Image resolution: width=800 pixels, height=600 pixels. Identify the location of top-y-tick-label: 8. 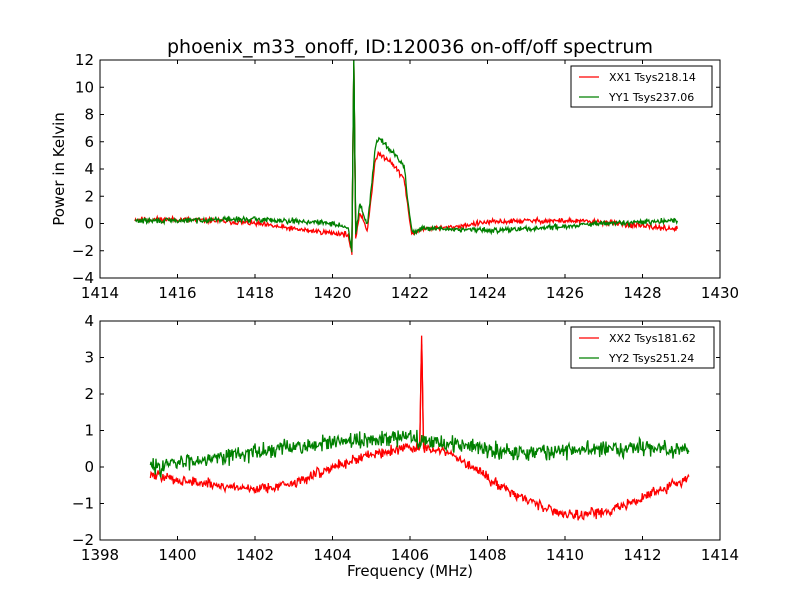
(89, 115).